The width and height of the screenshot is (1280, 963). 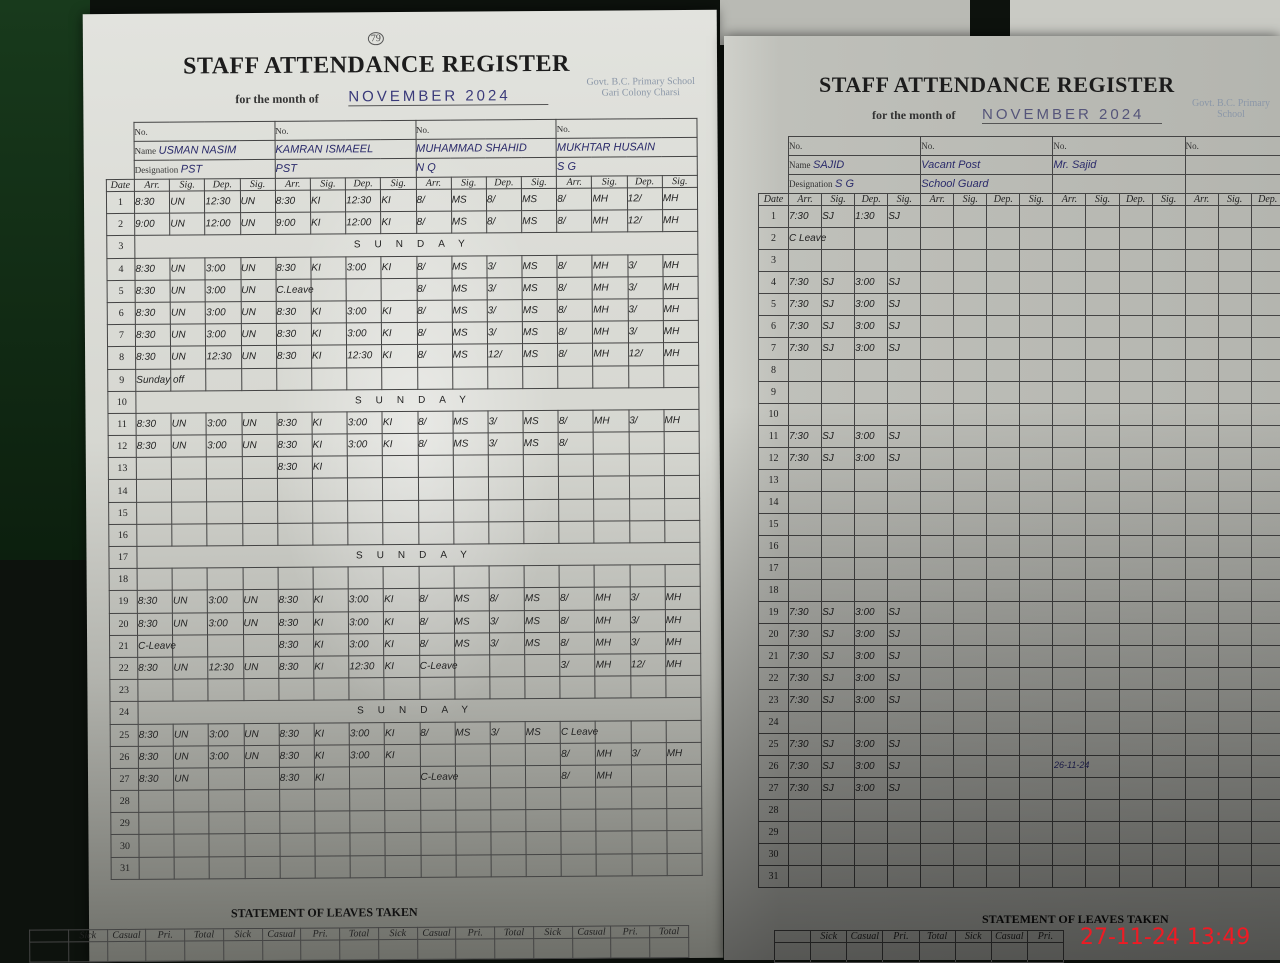 I want to click on day-number: 4, so click(x=121, y=269).